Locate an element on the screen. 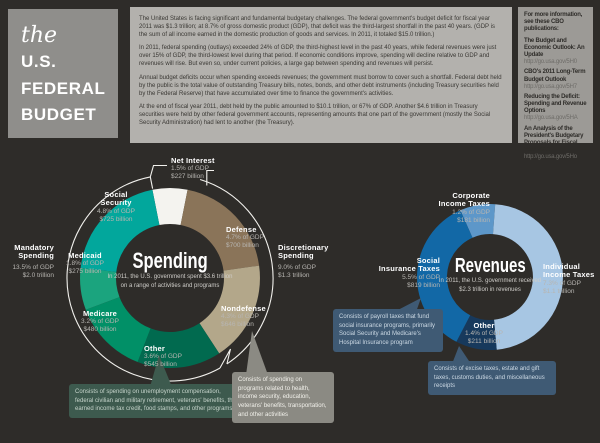 This screenshot has height=443, width=600. net-interest-left-elbow is located at coordinates (158, 171).